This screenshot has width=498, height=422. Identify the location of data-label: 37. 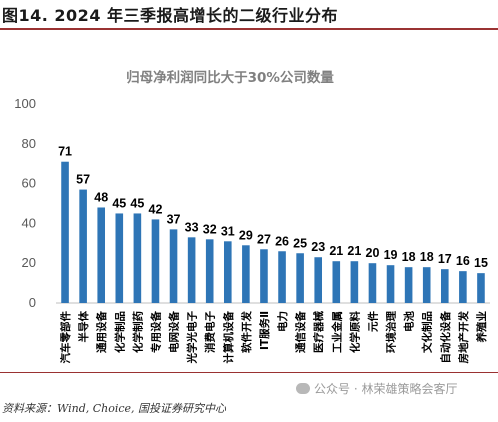
(174, 219).